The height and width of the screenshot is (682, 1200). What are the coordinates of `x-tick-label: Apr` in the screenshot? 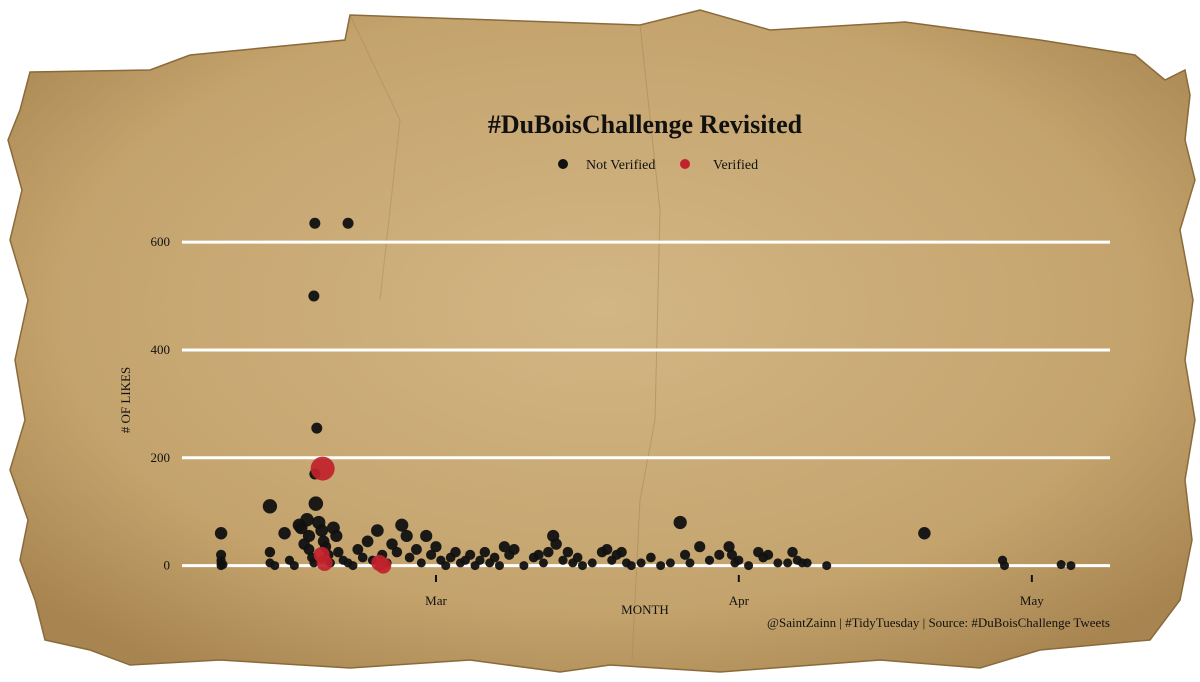 It's located at (739, 600).